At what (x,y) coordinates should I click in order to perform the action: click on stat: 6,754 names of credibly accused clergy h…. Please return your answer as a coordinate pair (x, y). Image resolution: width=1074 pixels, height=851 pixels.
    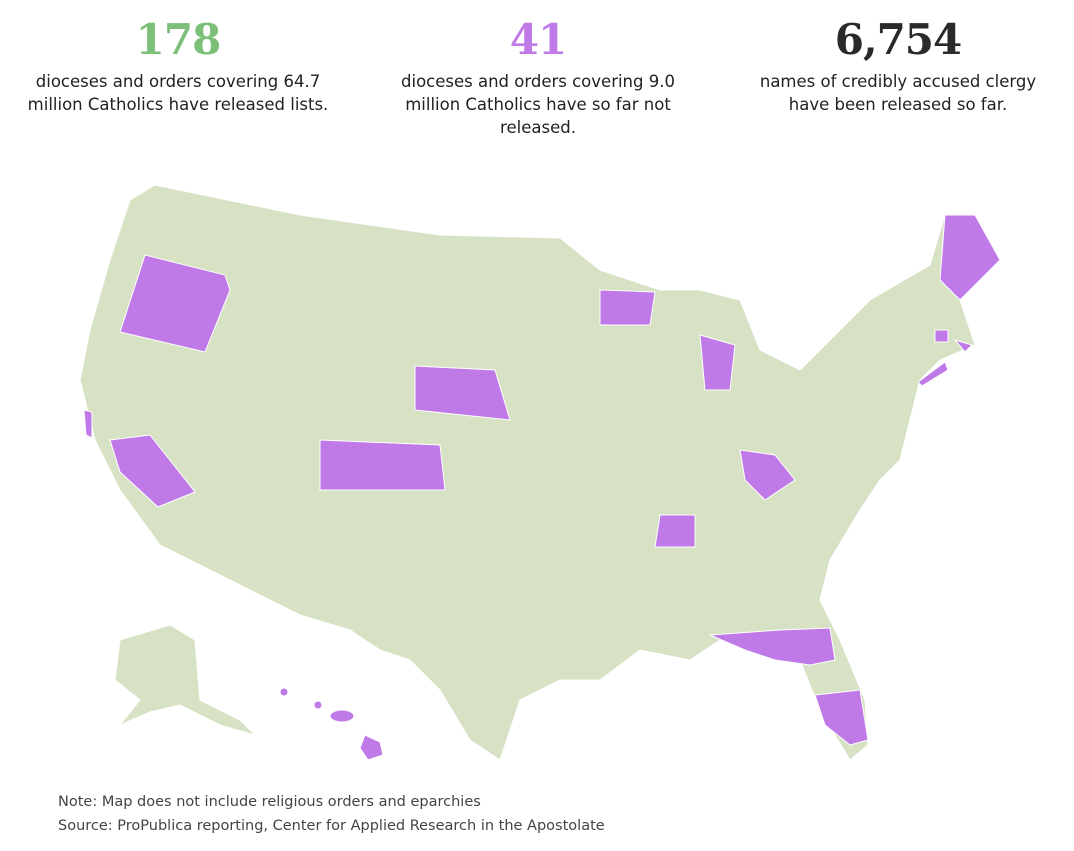
    Looking at the image, I should click on (898, 65).